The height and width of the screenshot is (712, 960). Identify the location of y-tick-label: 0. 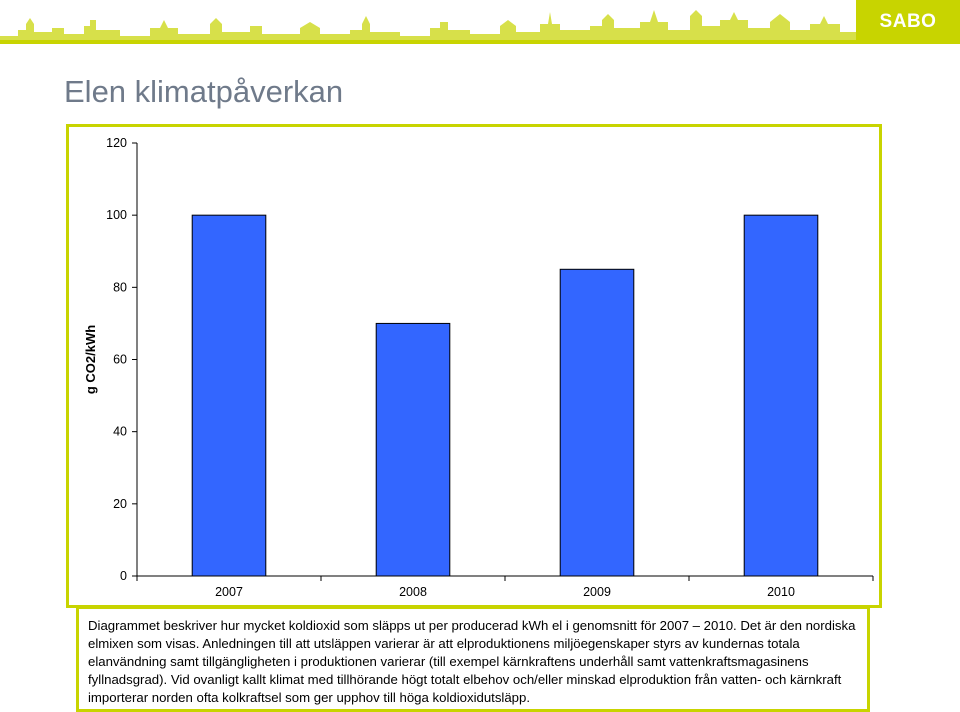
(123, 576).